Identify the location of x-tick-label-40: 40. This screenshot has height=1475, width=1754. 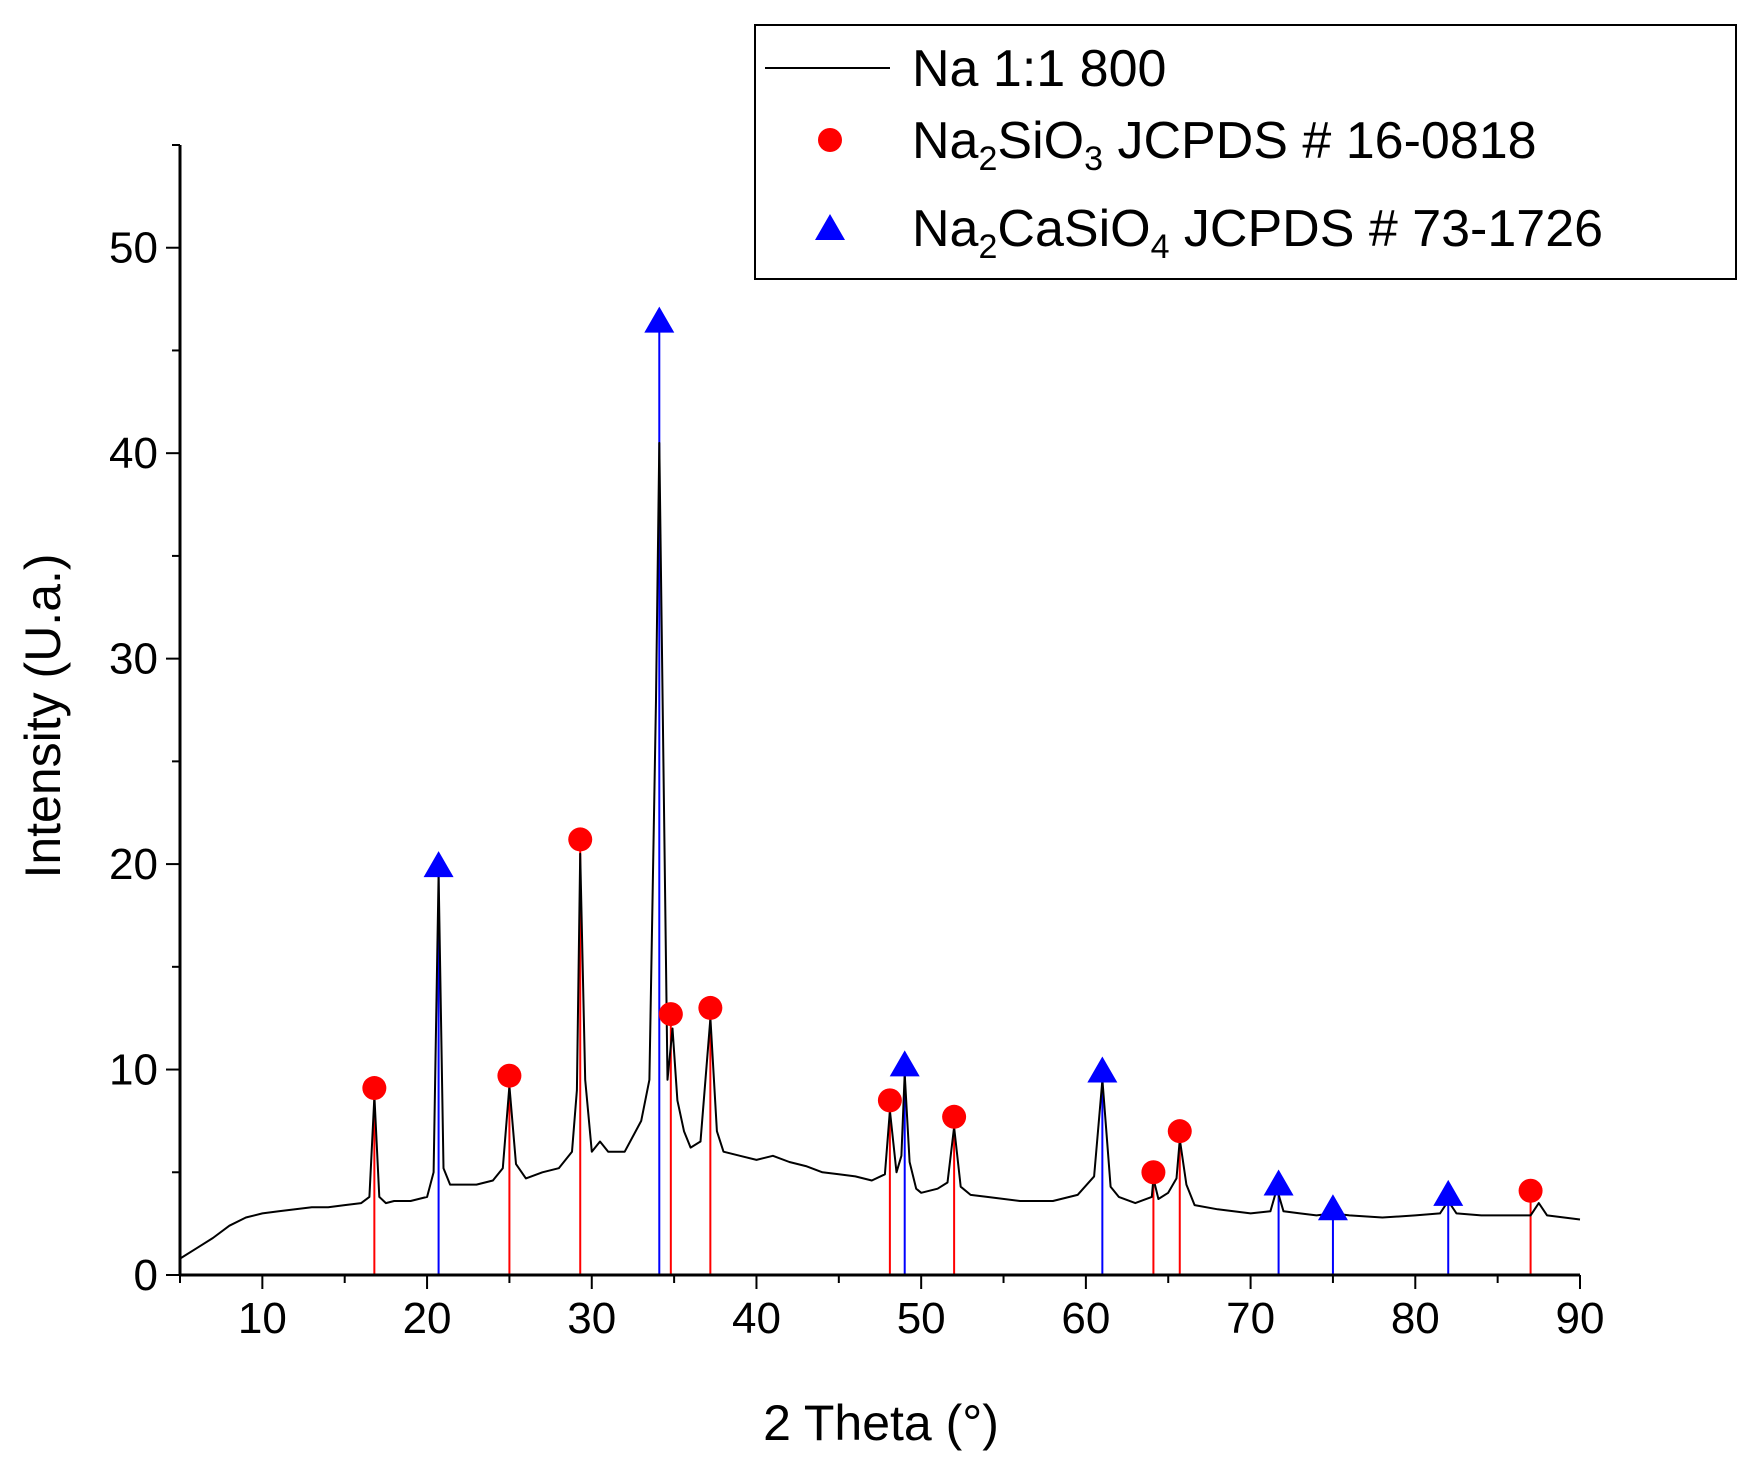
(756, 1318).